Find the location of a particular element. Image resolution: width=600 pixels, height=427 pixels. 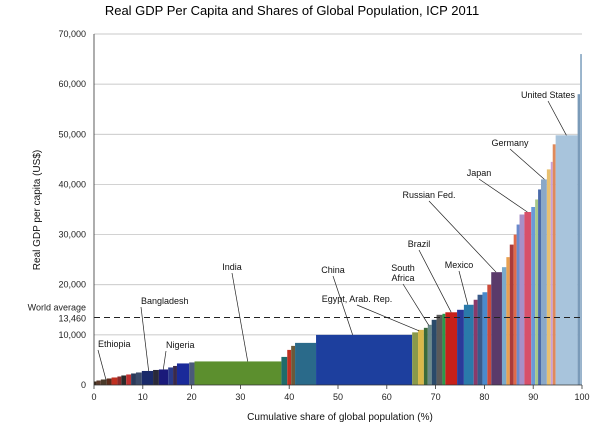

y-tick-label: 0 is located at coordinates (83, 385).